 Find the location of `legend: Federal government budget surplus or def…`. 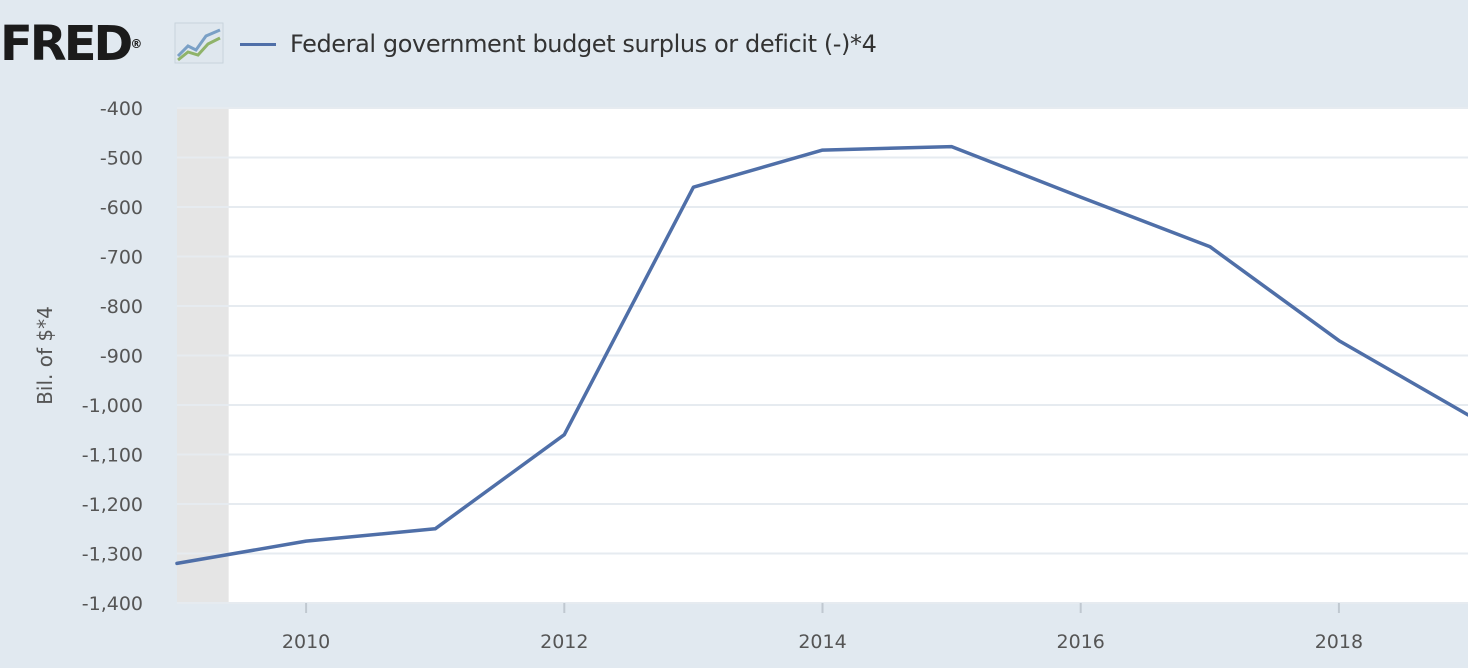

legend: Federal government budget surplus or def… is located at coordinates (558, 44).